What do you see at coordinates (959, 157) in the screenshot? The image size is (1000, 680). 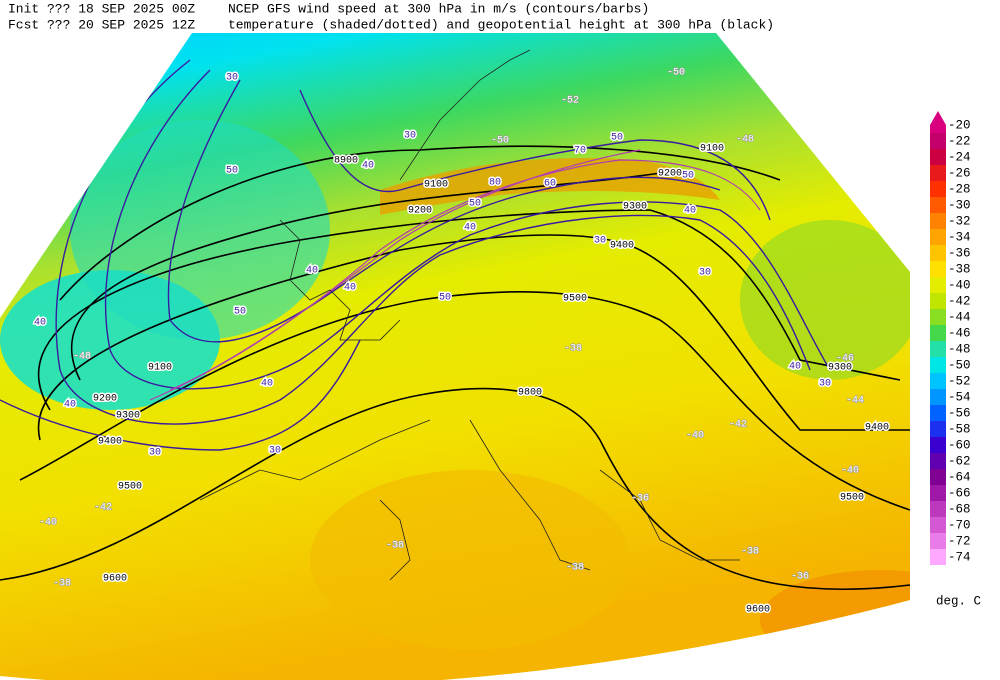 I see `colorbar-label: -24` at bounding box center [959, 157].